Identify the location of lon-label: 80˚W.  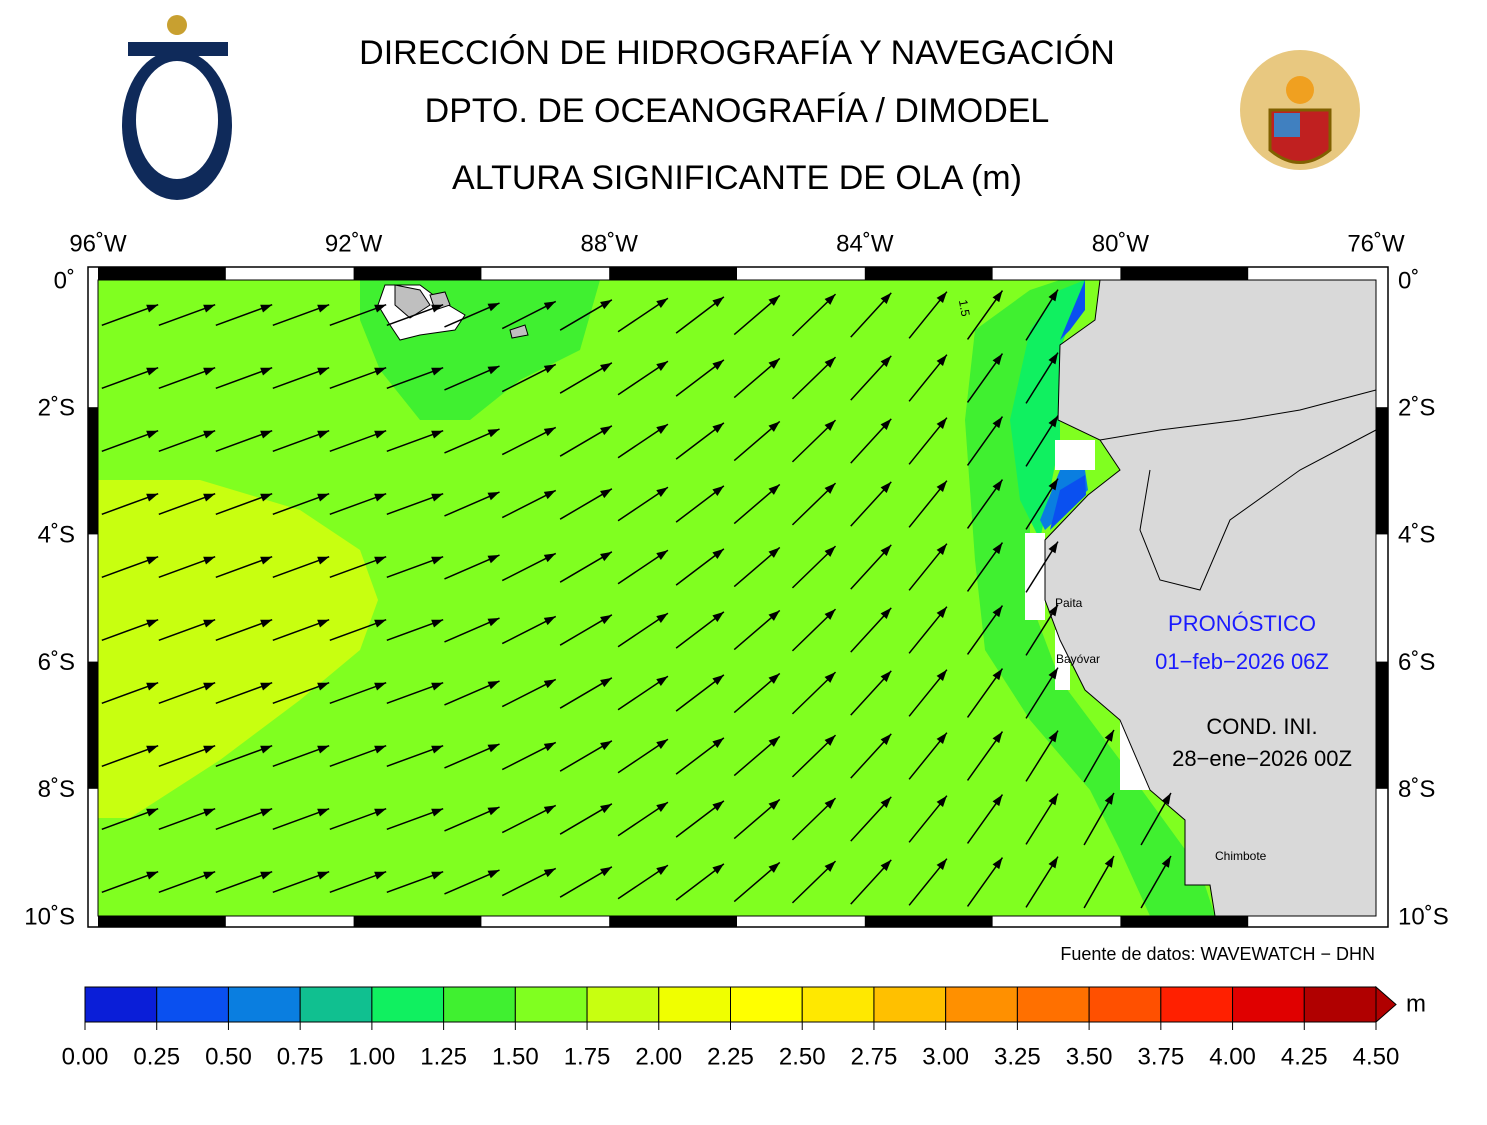
(1121, 243).